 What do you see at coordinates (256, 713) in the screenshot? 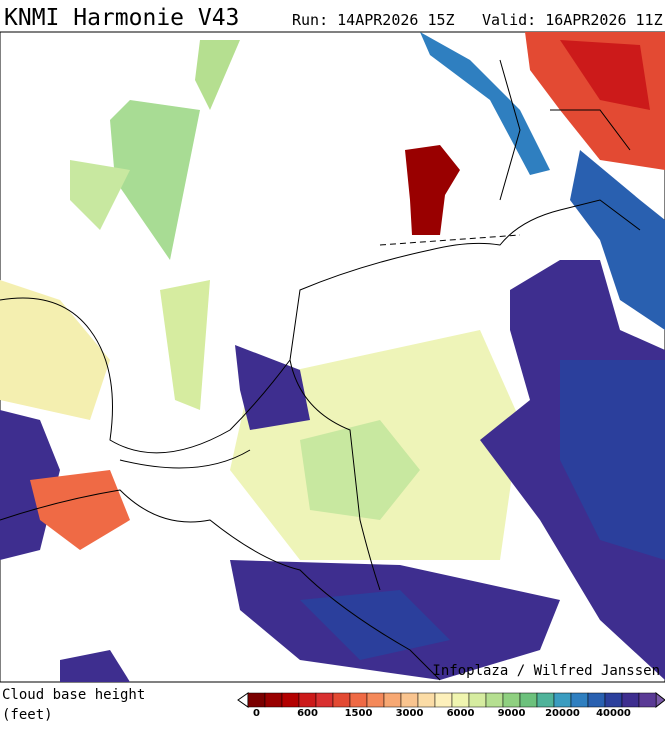
I see `colorbar-label: 0` at bounding box center [256, 713].